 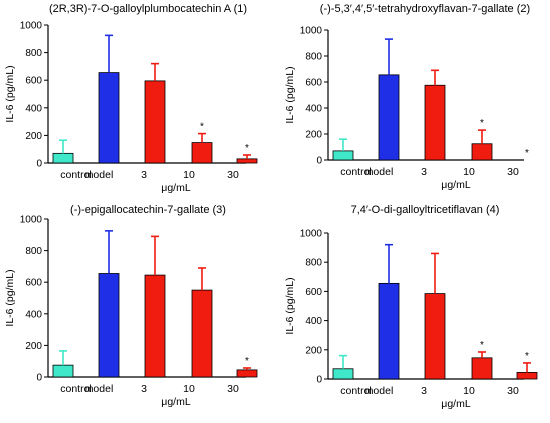 I want to click on chart-title: (2R,3R)-7-O-galloylplumbocatechin A (1), so click(x=148, y=9).